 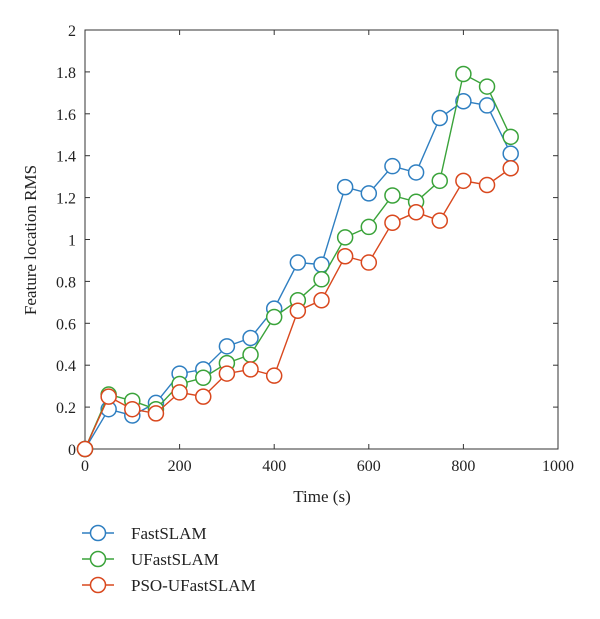 I want to click on y-tick-label: 0.2, so click(x=66, y=408).